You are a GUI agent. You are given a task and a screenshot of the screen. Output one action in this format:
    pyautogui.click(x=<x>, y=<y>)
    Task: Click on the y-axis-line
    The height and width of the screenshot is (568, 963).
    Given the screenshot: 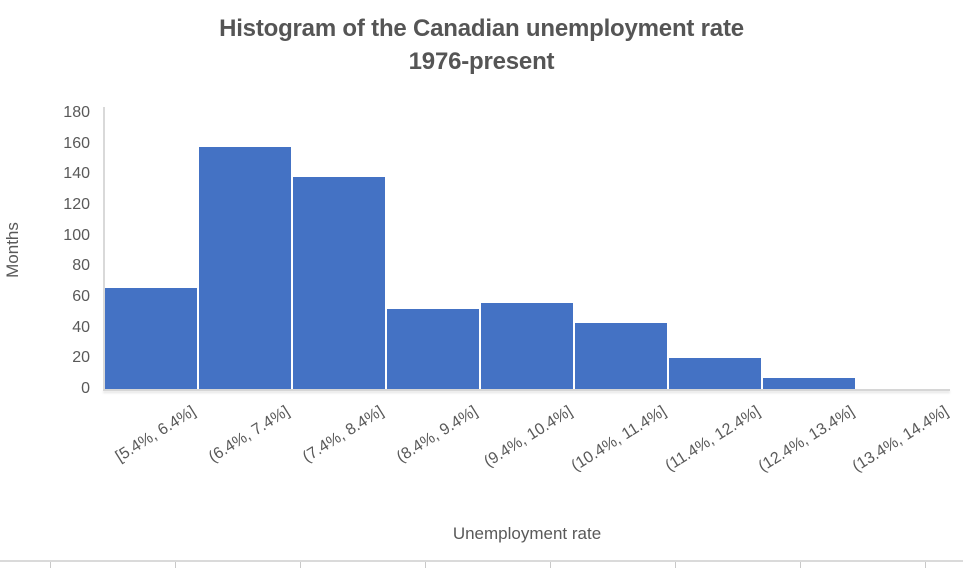 What is the action you would take?
    pyautogui.click(x=104, y=248)
    